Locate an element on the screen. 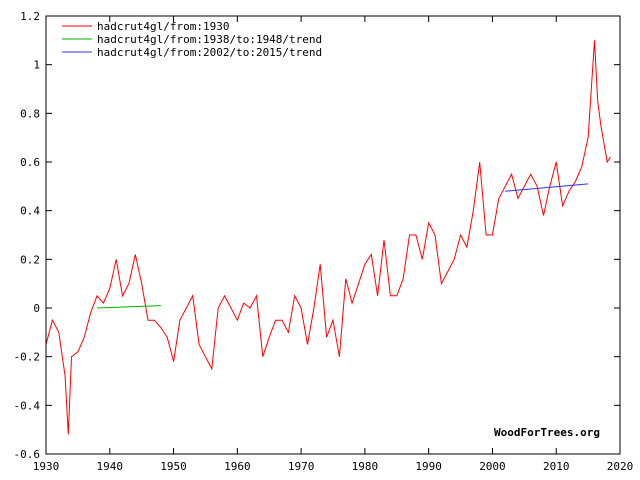  y-tick-label: 0.4 is located at coordinates (30, 211).